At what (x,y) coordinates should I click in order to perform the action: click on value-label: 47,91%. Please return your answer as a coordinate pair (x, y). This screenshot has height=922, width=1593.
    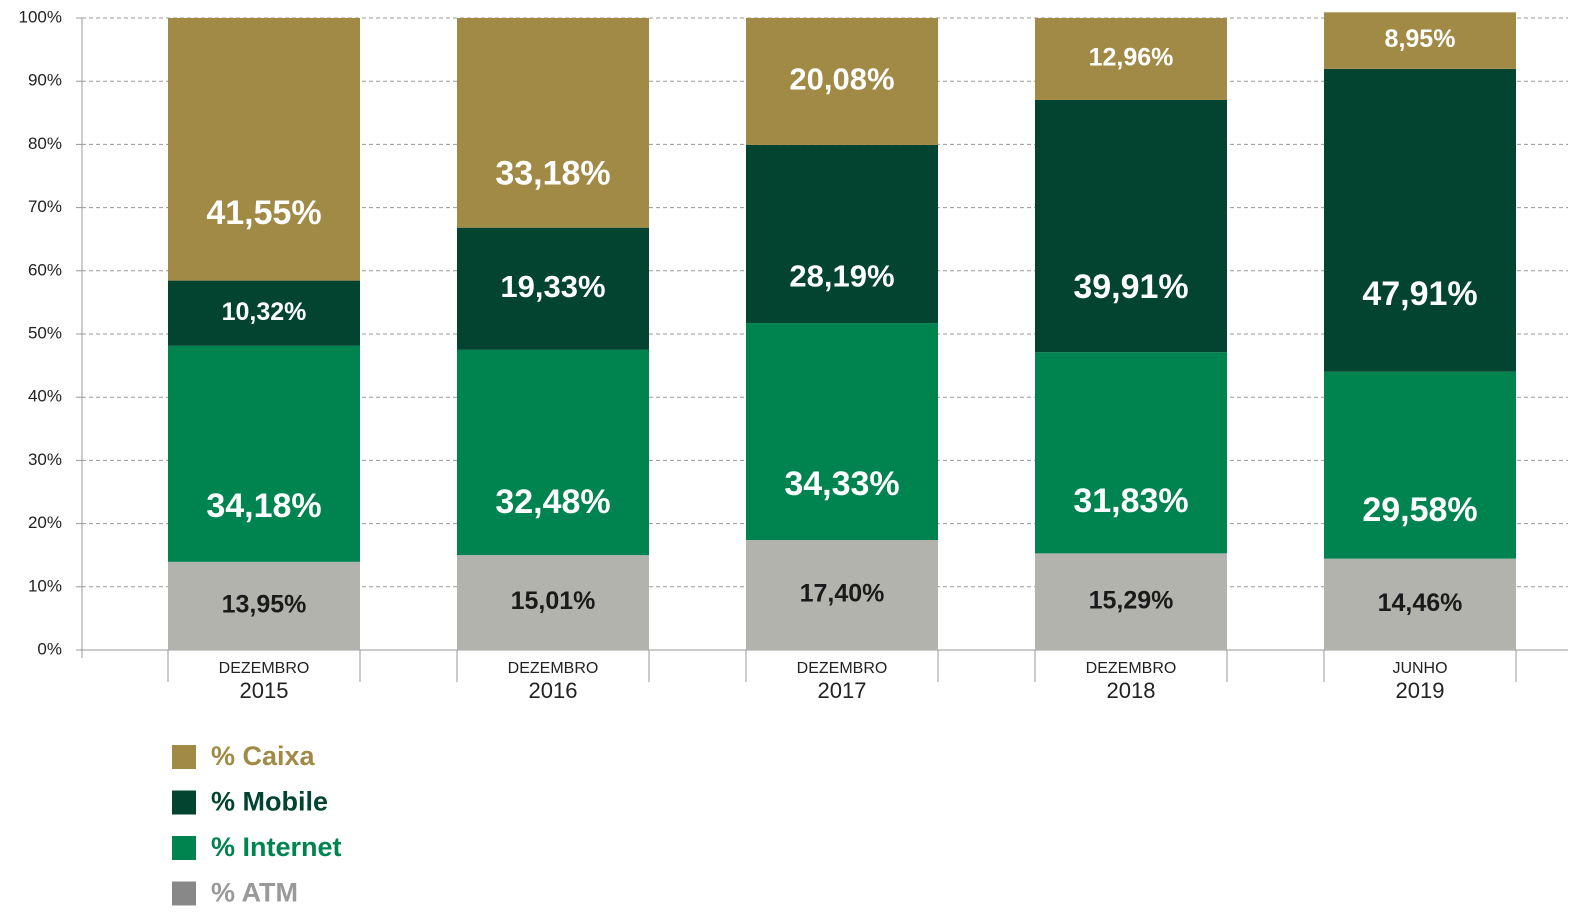
    Looking at the image, I should click on (1419, 294).